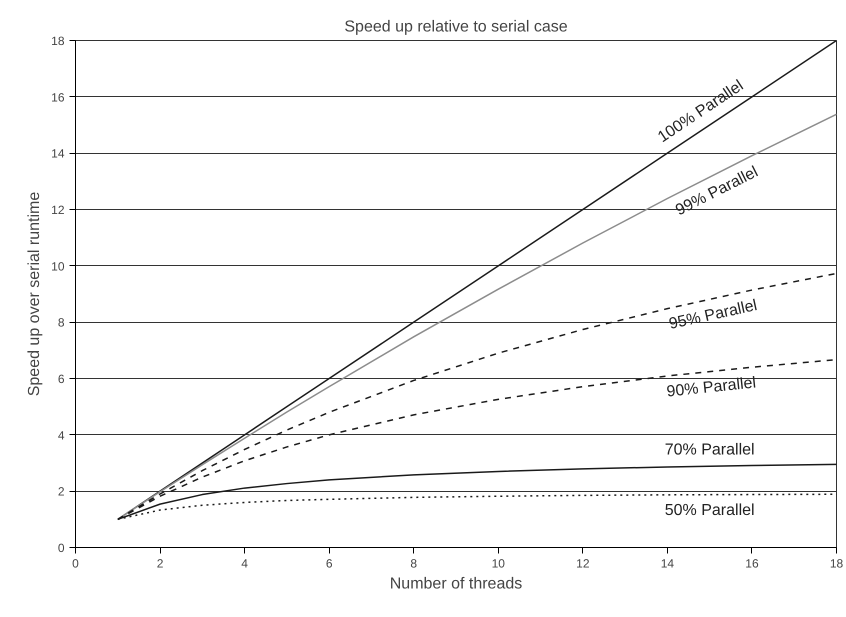  I want to click on x-tick-label: 2, so click(160, 563).